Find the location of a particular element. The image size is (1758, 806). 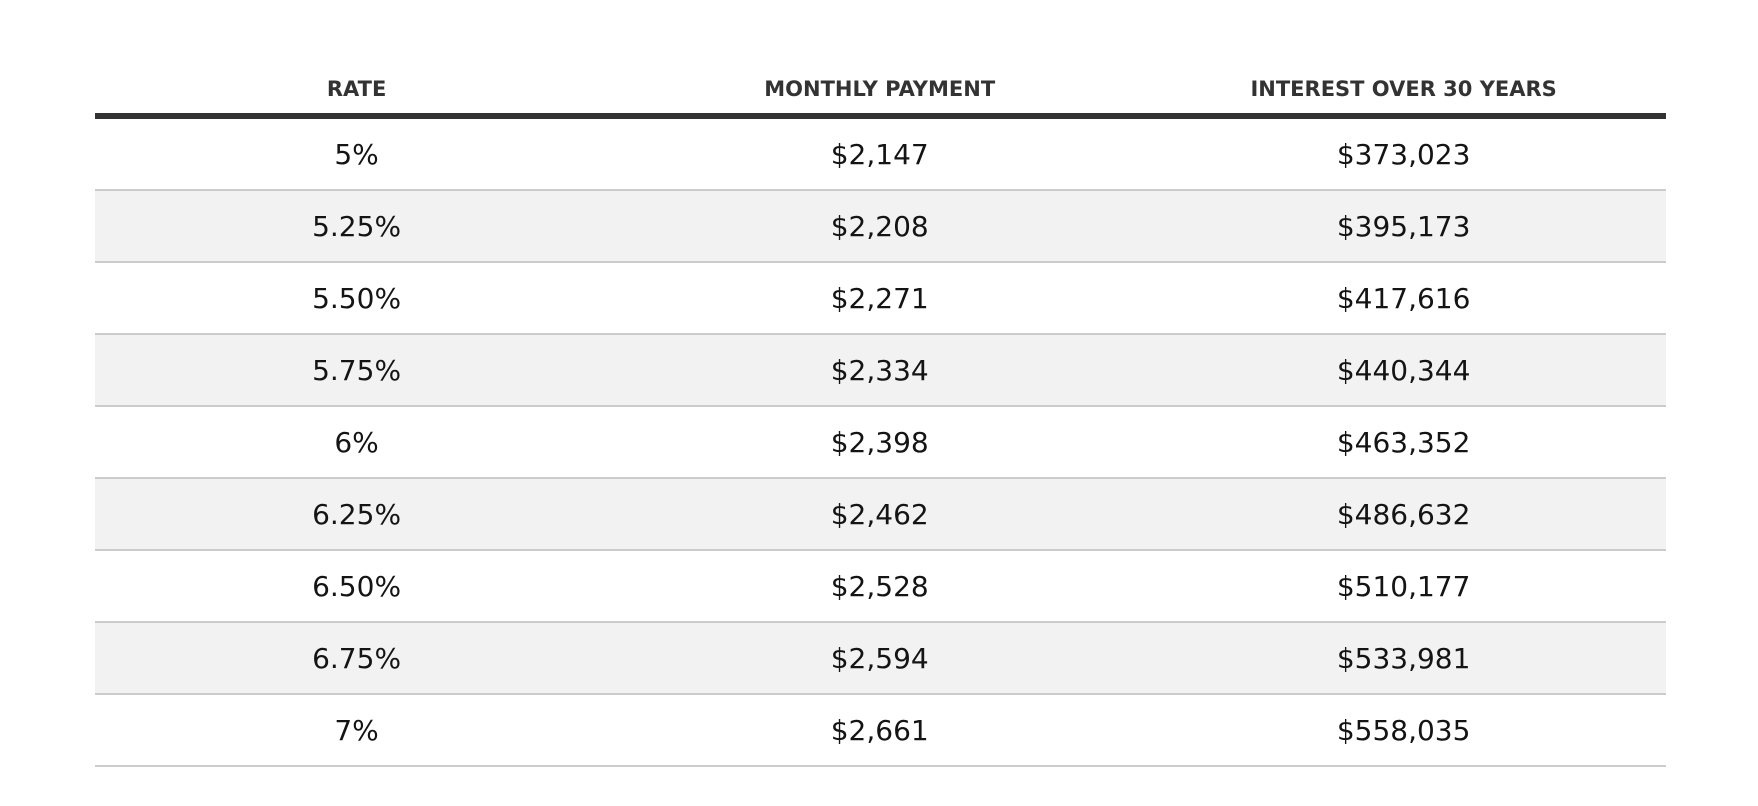

interest-cell: $440,344 is located at coordinates (1403, 370).